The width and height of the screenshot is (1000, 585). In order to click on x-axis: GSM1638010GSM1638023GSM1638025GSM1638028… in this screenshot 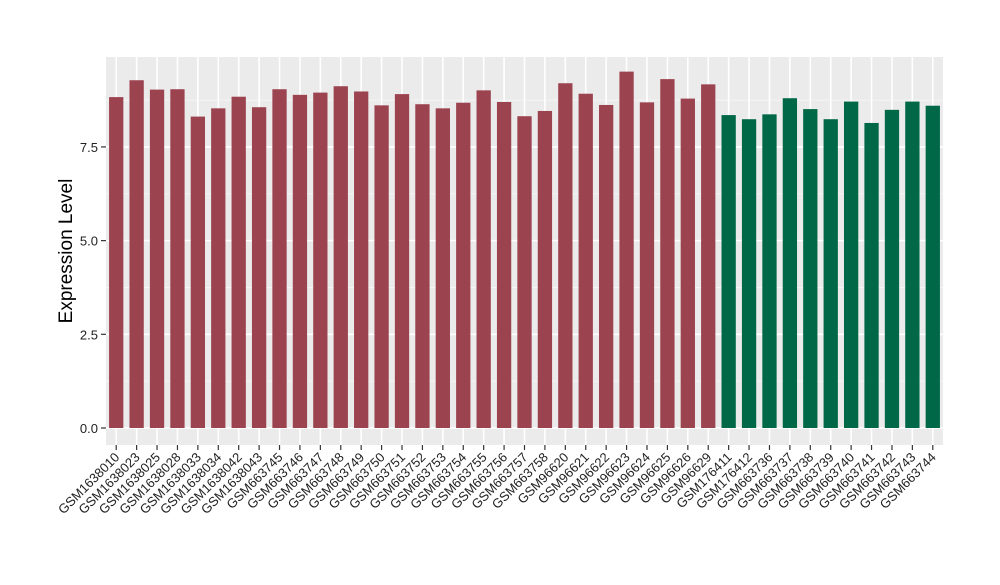, I will do `click(497, 481)`.